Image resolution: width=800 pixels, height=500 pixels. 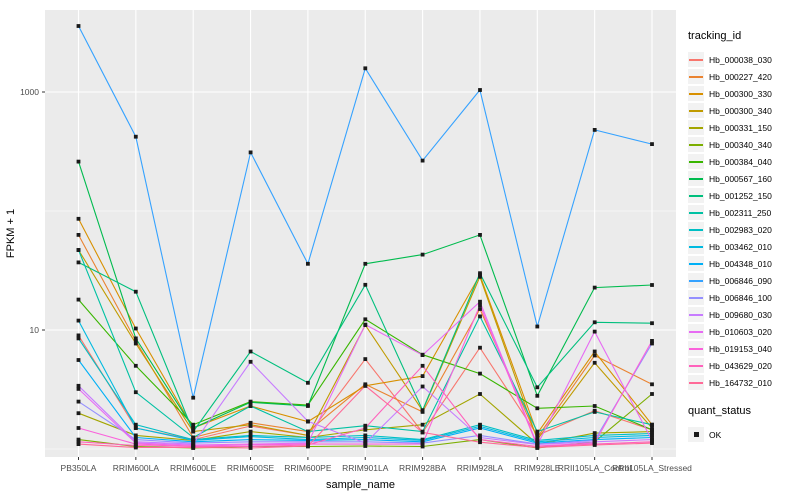 I want to click on legend-item-label: Hb_002983_020, so click(x=740, y=229).